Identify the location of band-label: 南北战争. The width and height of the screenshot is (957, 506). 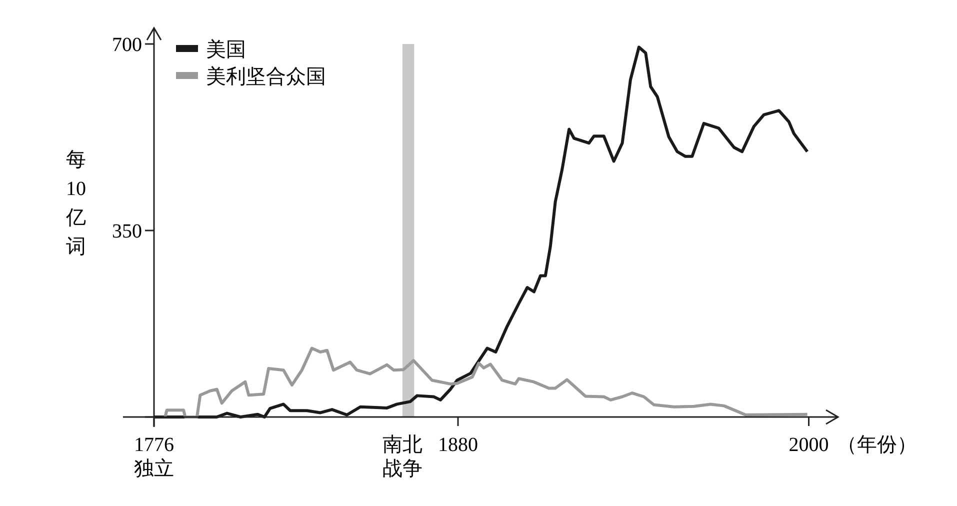
(402, 457).